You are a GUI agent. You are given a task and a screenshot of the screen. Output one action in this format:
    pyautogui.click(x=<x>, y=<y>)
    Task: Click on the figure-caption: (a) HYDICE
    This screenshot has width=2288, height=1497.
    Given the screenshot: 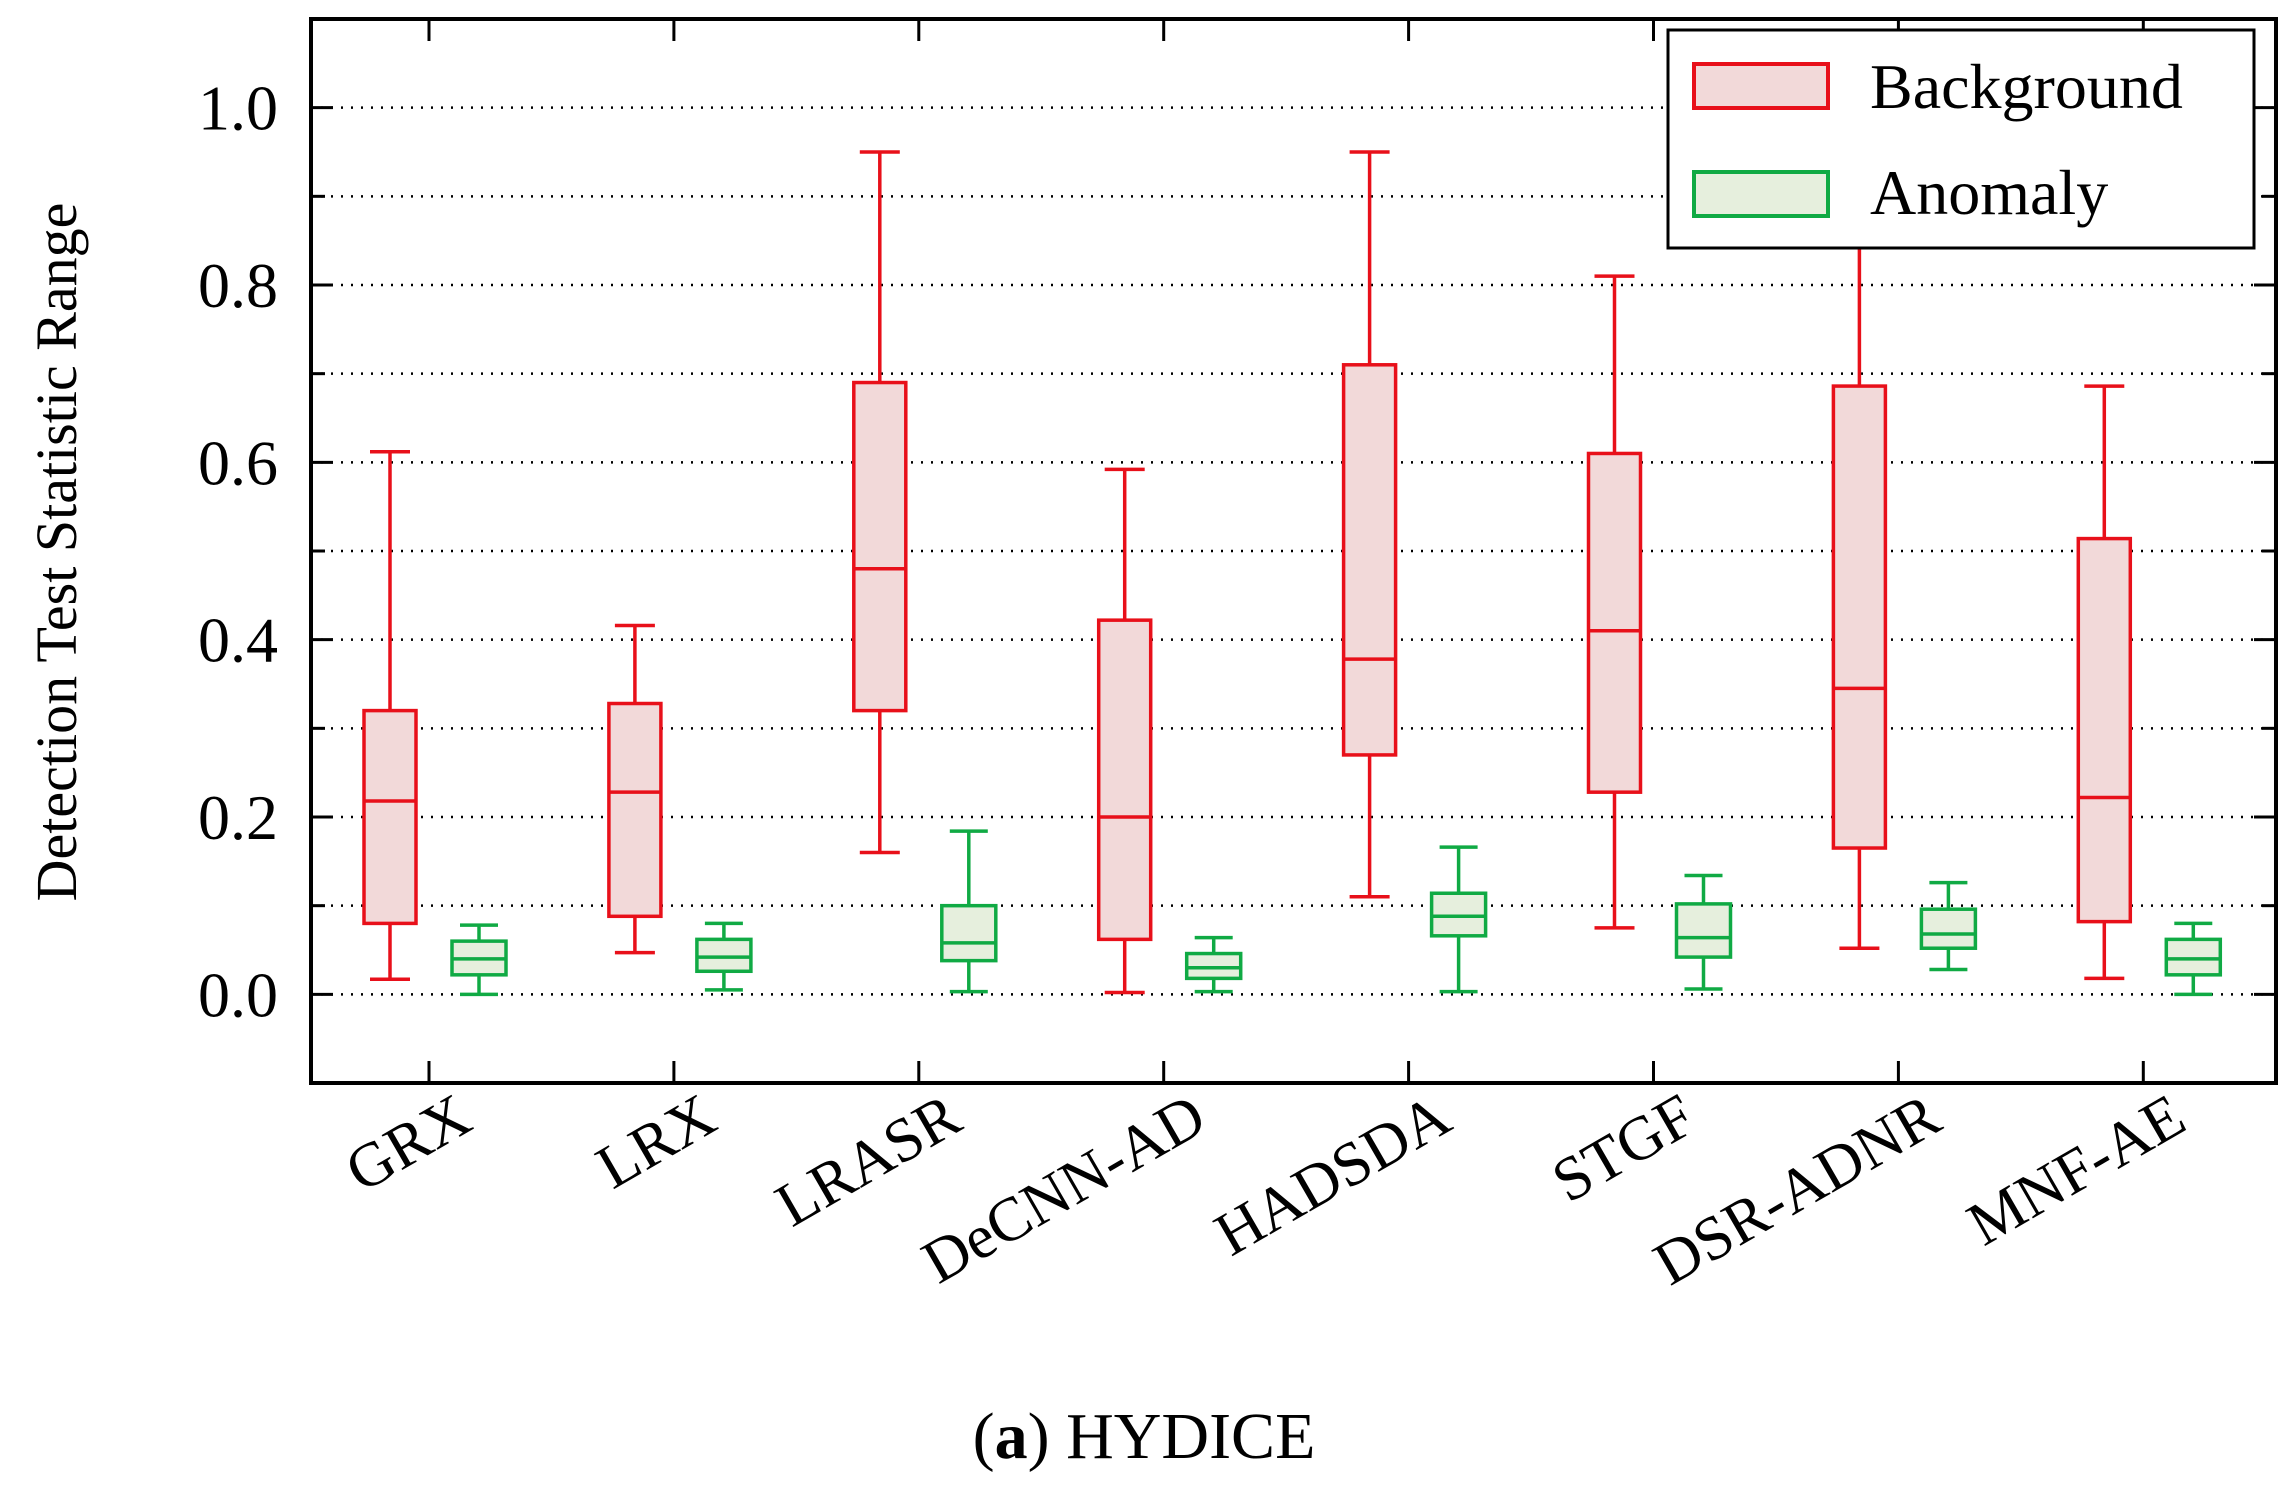 What is the action you would take?
    pyautogui.click(x=1144, y=1436)
    